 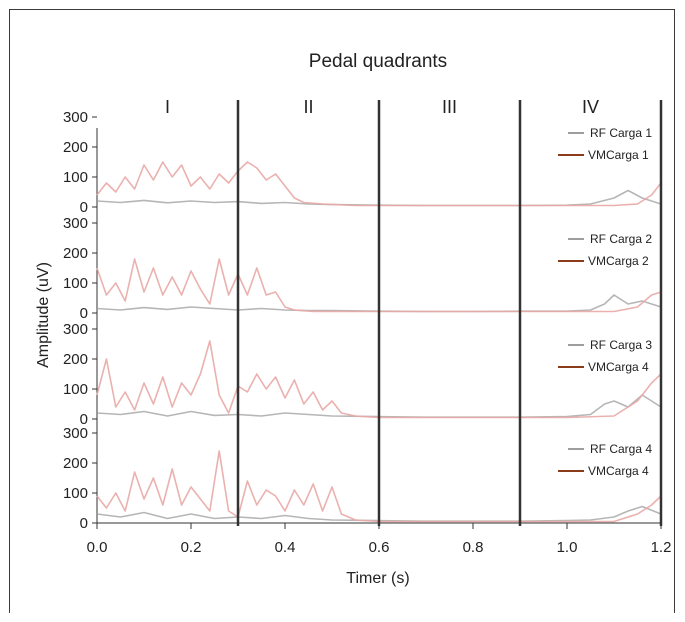 What do you see at coordinates (621, 449) in the screenshot?
I see `legend-label-rf: RF Carga 4` at bounding box center [621, 449].